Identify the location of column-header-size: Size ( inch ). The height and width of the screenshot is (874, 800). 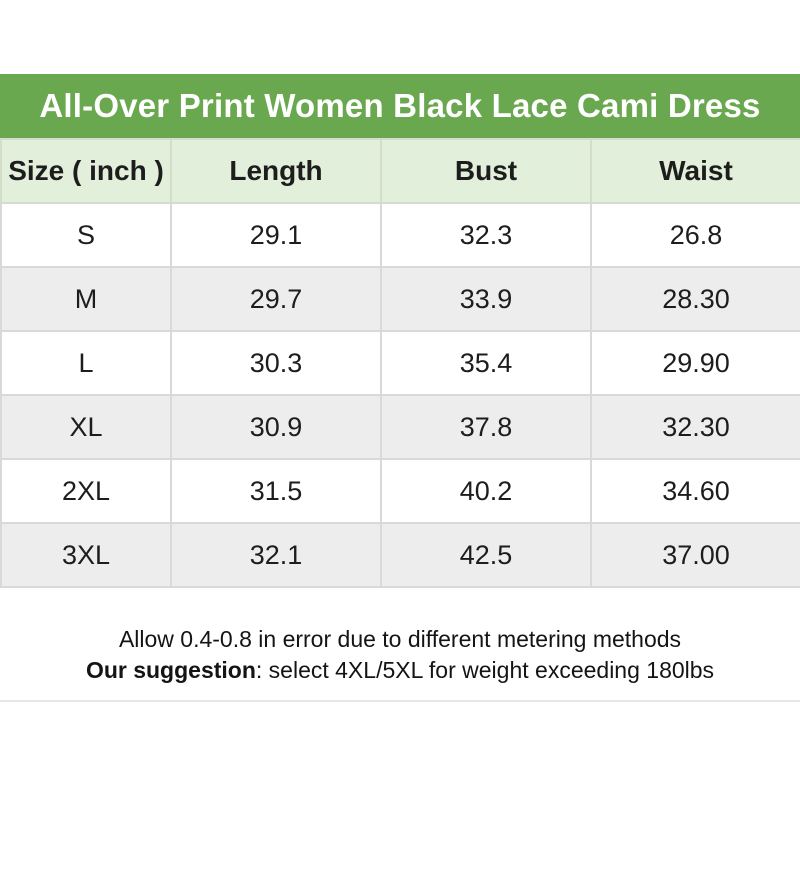
(86, 171).